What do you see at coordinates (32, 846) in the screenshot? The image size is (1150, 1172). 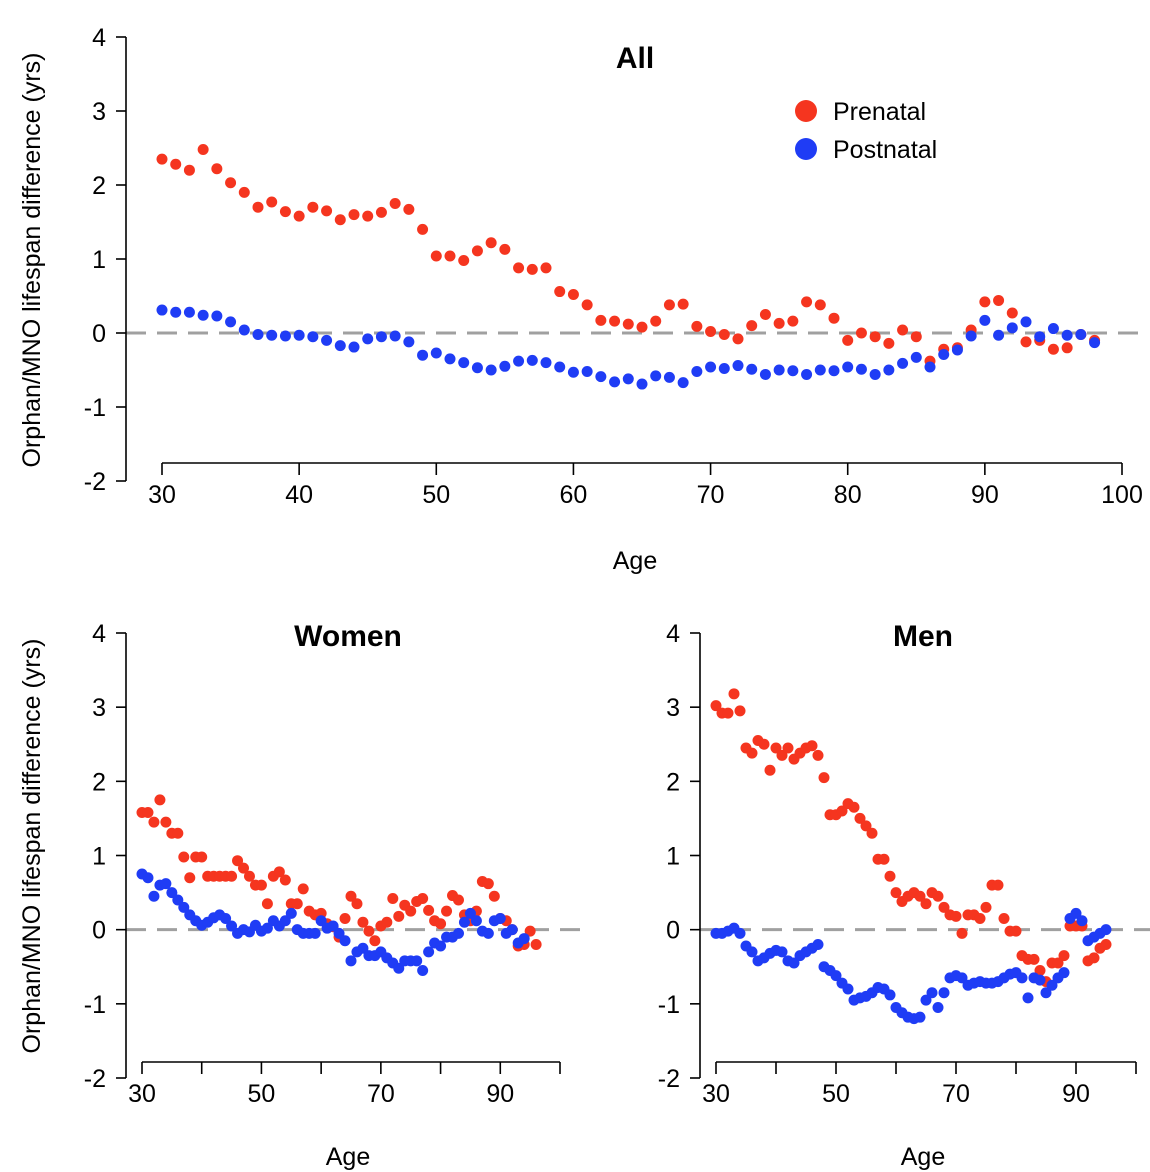 I see `women-y-axis-title: Orphan/MNO lifespan difference (yrs)` at bounding box center [32, 846].